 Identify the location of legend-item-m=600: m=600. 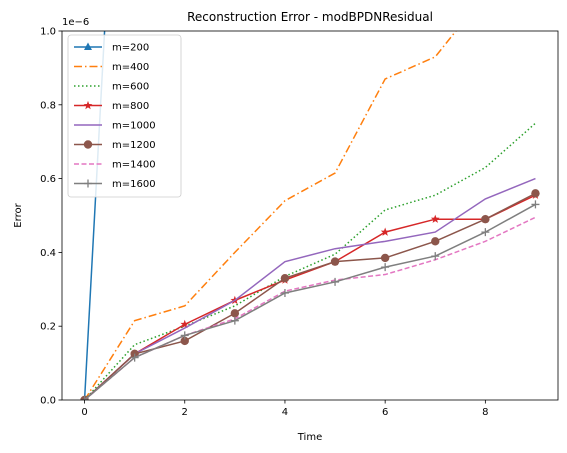
(111, 87).